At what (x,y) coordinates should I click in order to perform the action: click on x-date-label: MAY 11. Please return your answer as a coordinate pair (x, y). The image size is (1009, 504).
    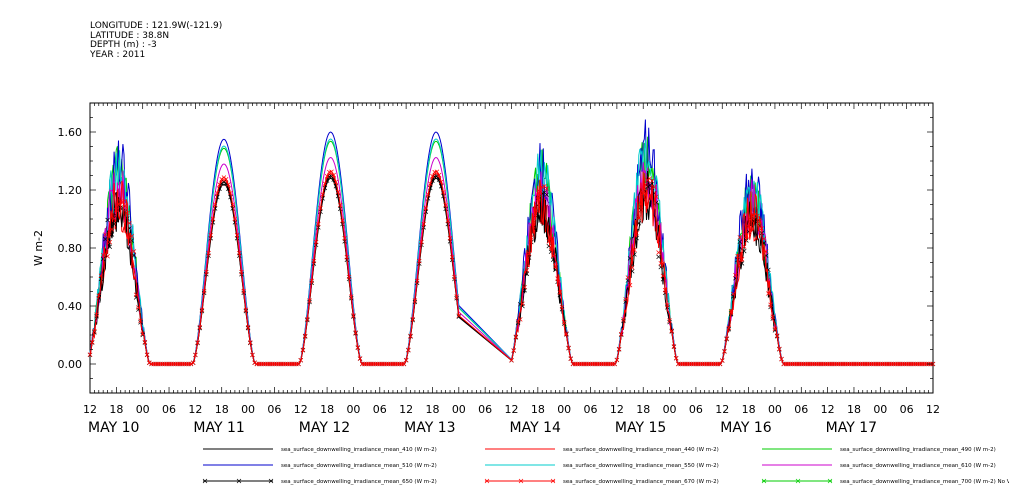
    Looking at the image, I should click on (218, 428).